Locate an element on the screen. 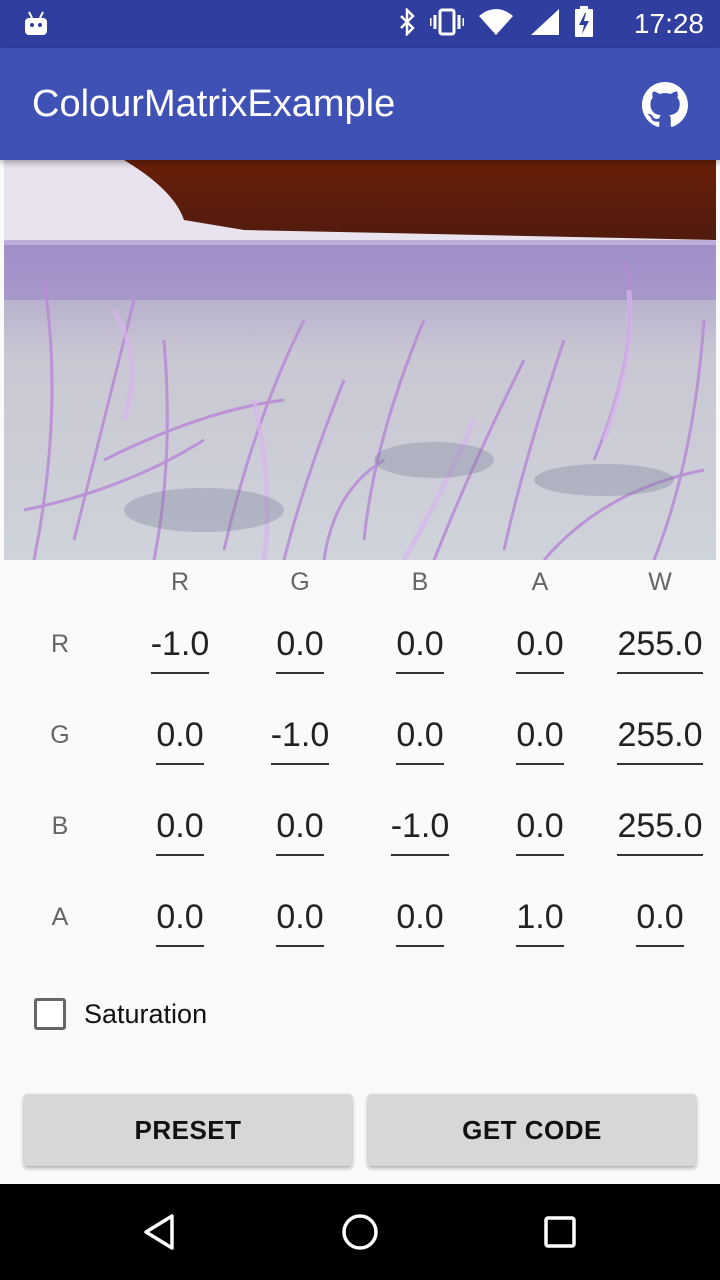 The image size is (720, 1280). saturation-checkbox is located at coordinates (50, 1014).